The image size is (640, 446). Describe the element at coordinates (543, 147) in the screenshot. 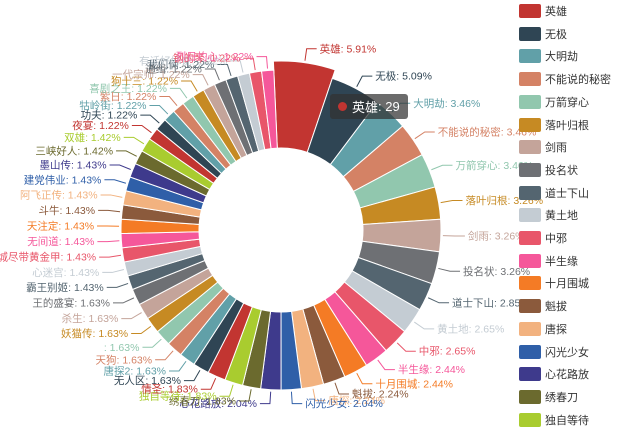

I see `legend-item: 剑雨` at that location.